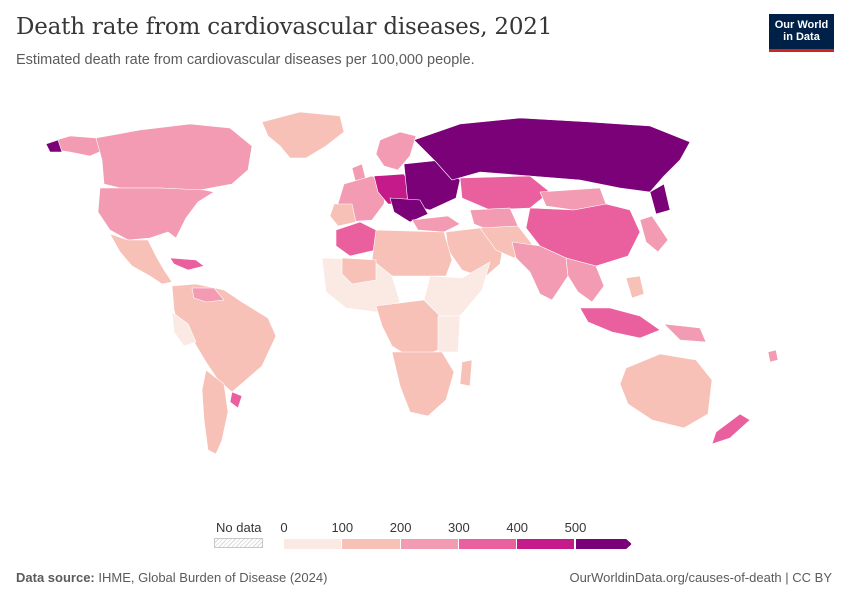  Describe the element at coordinates (55, 577) in the screenshot. I see `footer-source-label: Data source:` at that location.